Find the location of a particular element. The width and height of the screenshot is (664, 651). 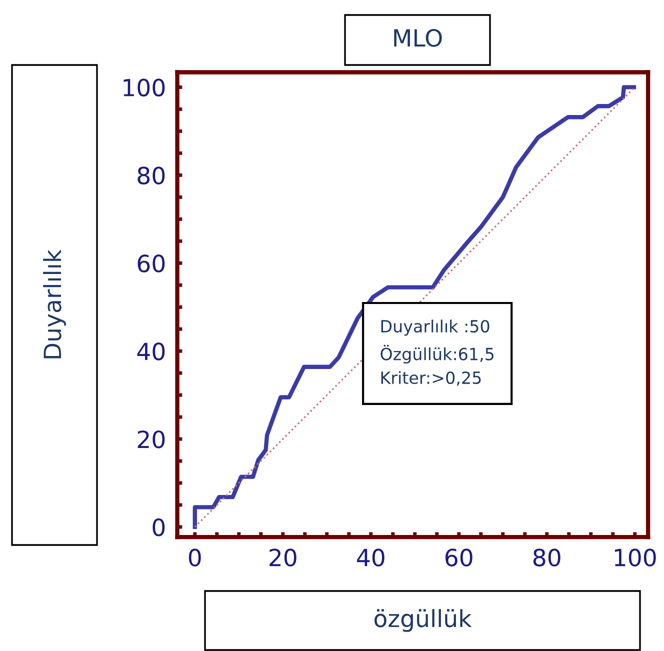

annotation: Duyarlılık :50 Özgüllük:61,5 Kriter:>0,25 is located at coordinates (437, 353).